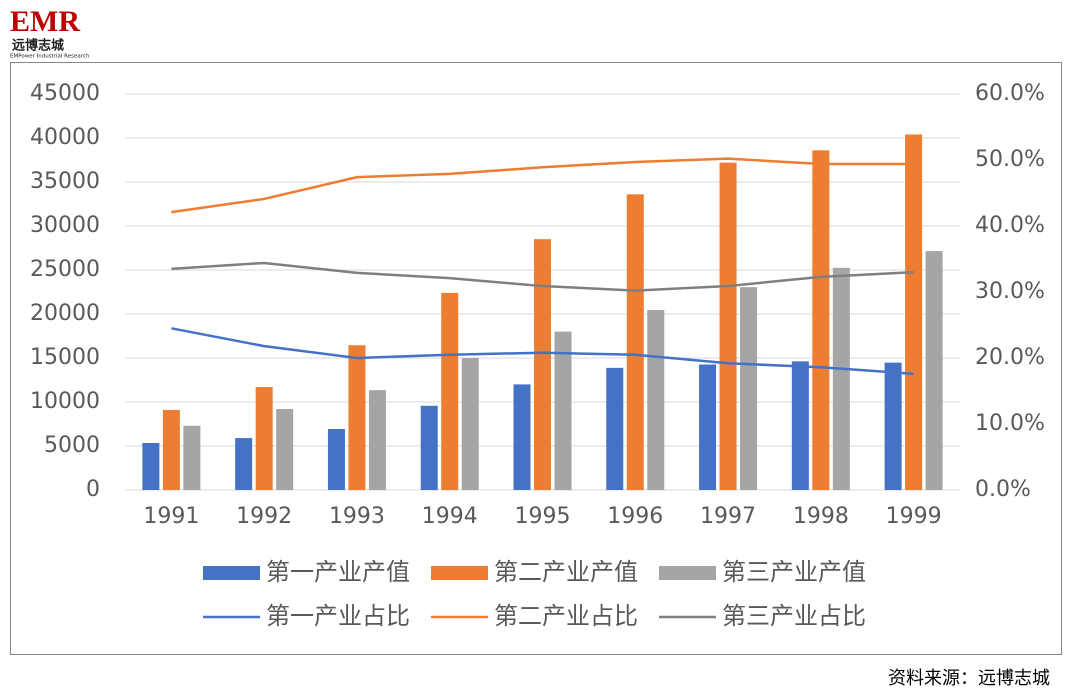 Image resolution: width=1074 pixels, height=698 pixels. Describe the element at coordinates (50, 57) in the screenshot. I see `logo-tagline: EMPower Industrial Research` at that location.